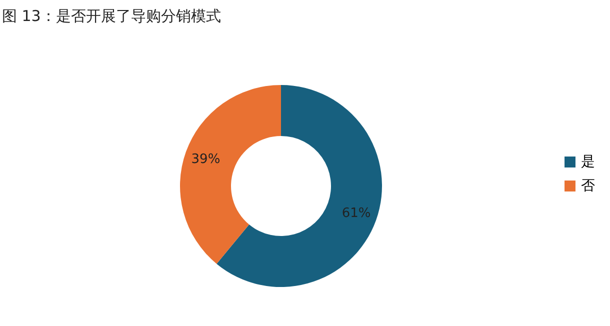 This screenshot has height=326, width=610. I want to click on legend-label: 否, so click(588, 186).